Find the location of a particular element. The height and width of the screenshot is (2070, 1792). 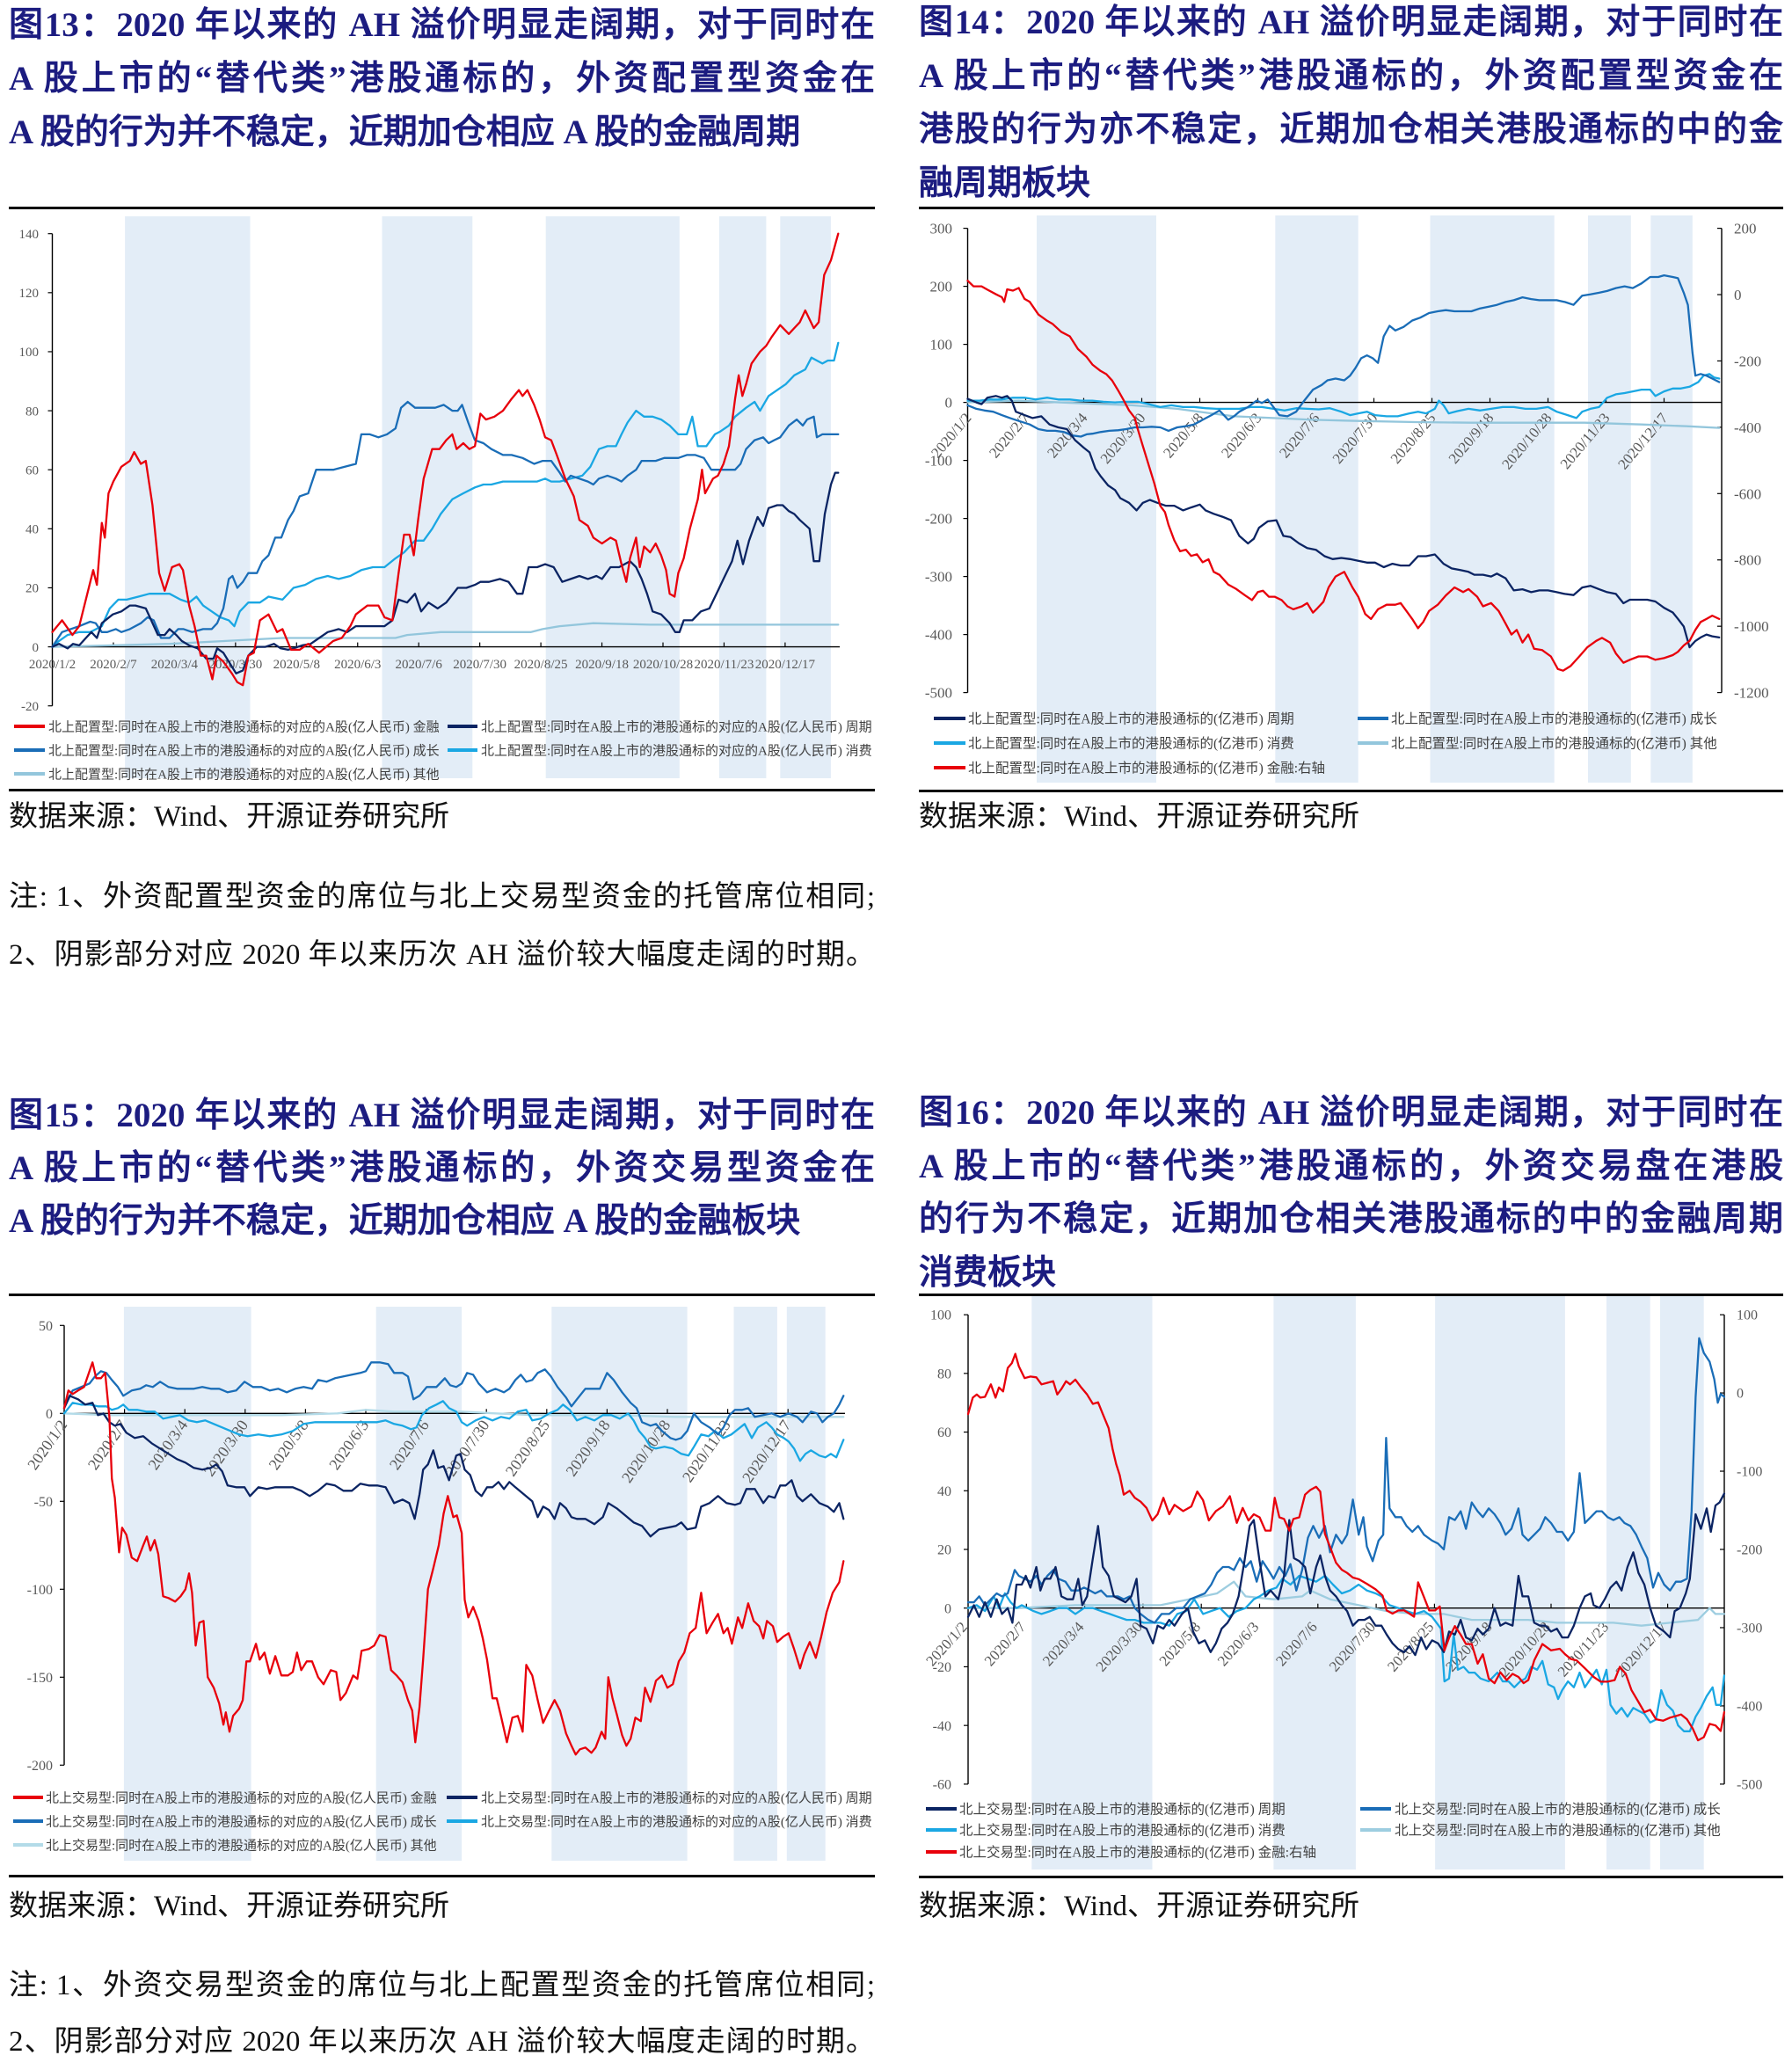

legend-item-finance: 北上配置型:同时在A股上市的港股通标的对应的A股(亿人民币) 金融 is located at coordinates (227, 726).